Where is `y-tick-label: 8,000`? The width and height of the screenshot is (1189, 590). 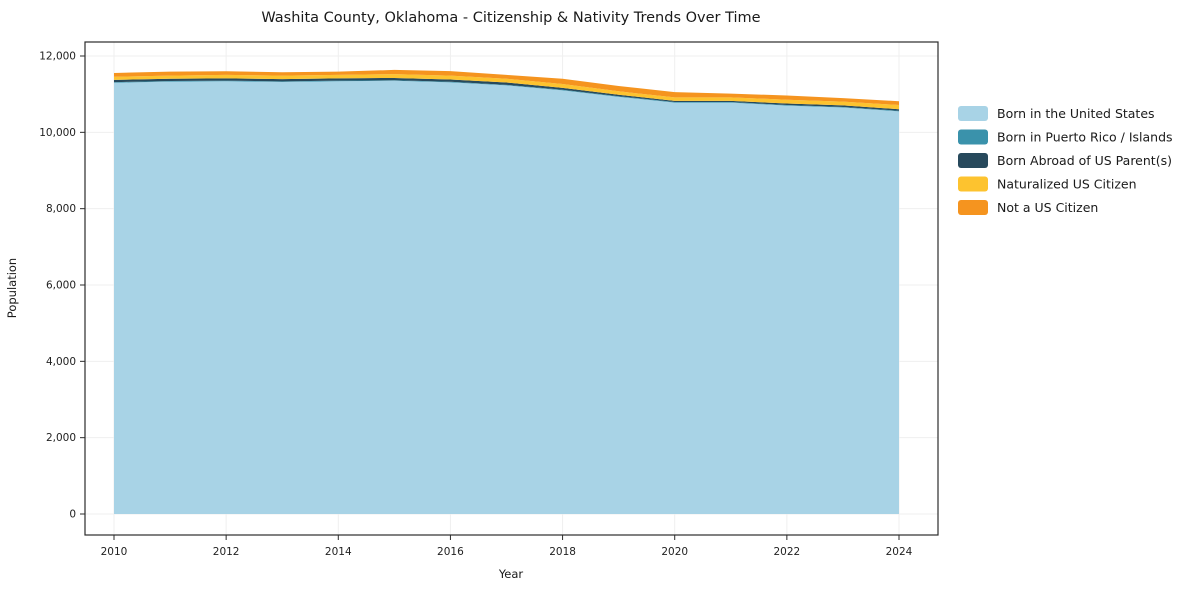
y-tick-label: 8,000 is located at coordinates (61, 209).